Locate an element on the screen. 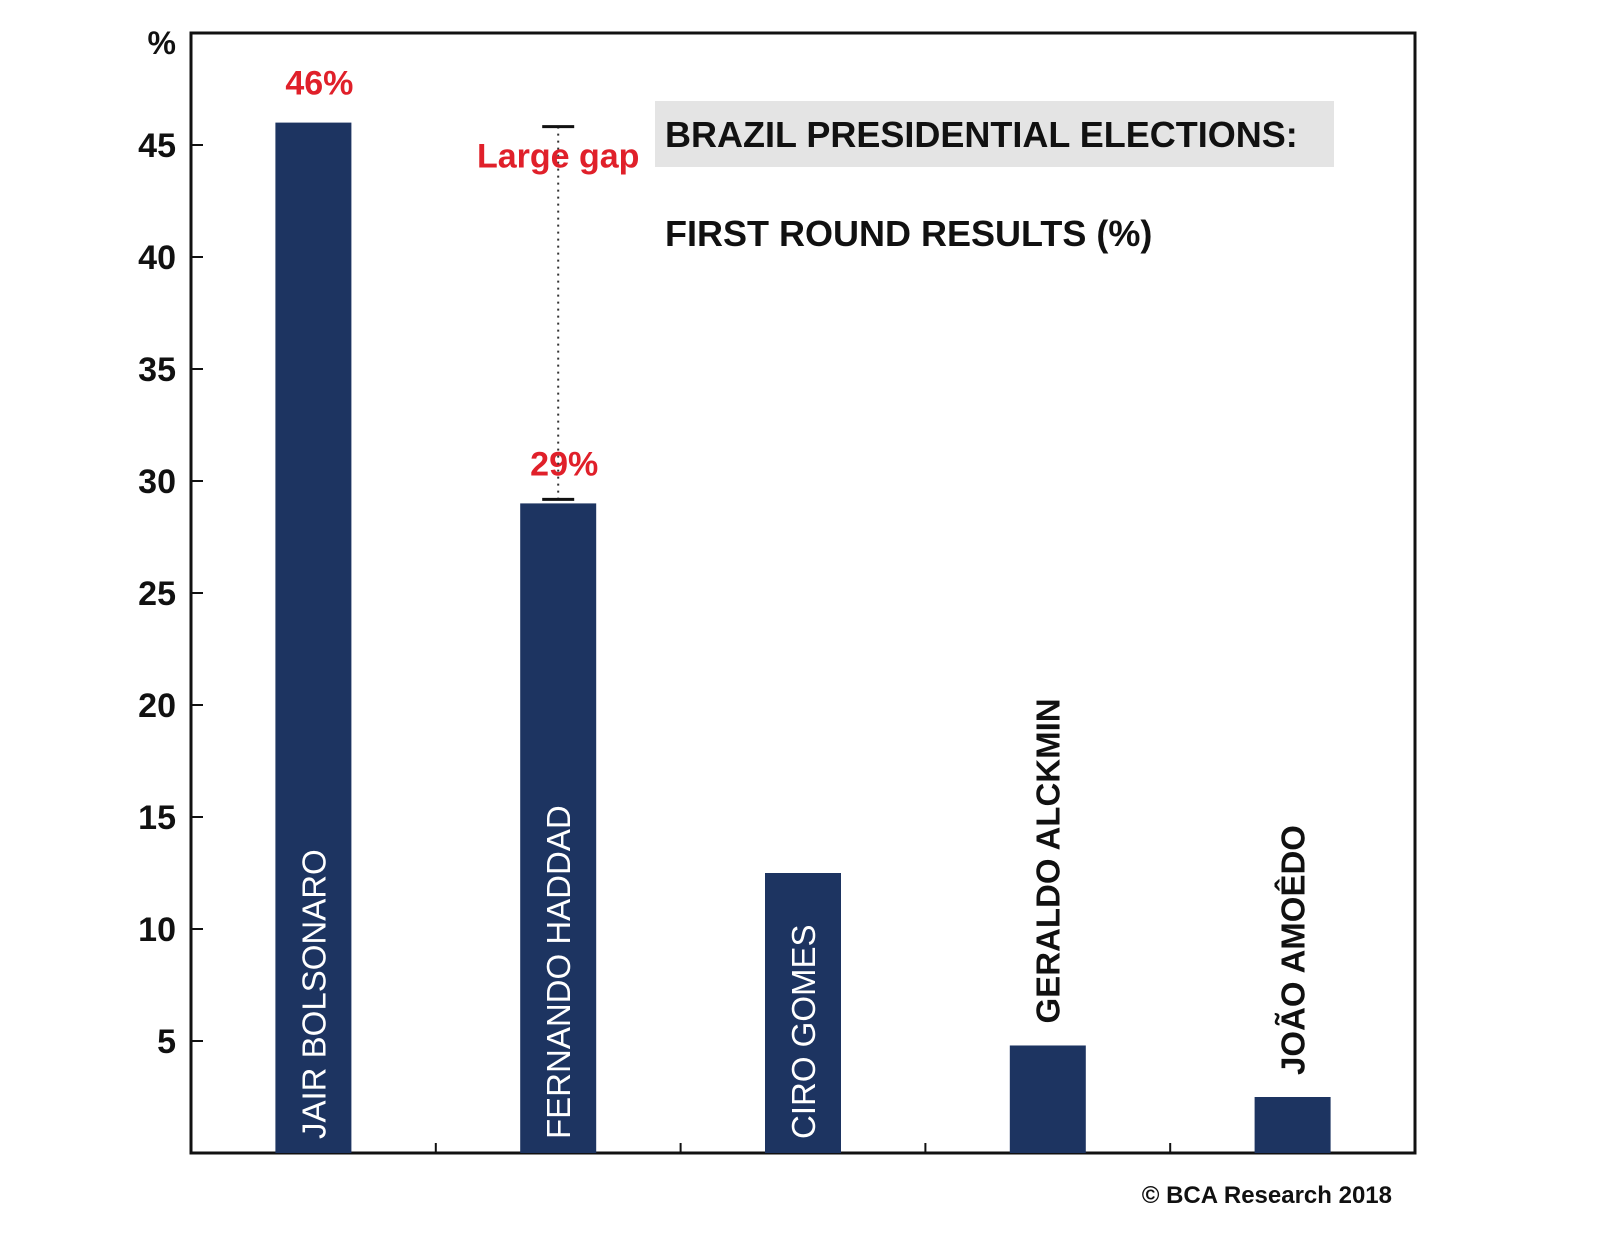 The height and width of the screenshot is (1234, 1600). title-box is located at coordinates (994, 134).